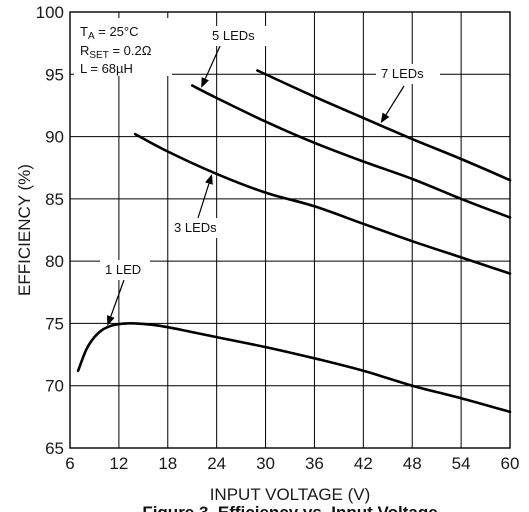 The width and height of the screenshot is (529, 512). I want to click on label-bg-5-leds, so click(240, 36).